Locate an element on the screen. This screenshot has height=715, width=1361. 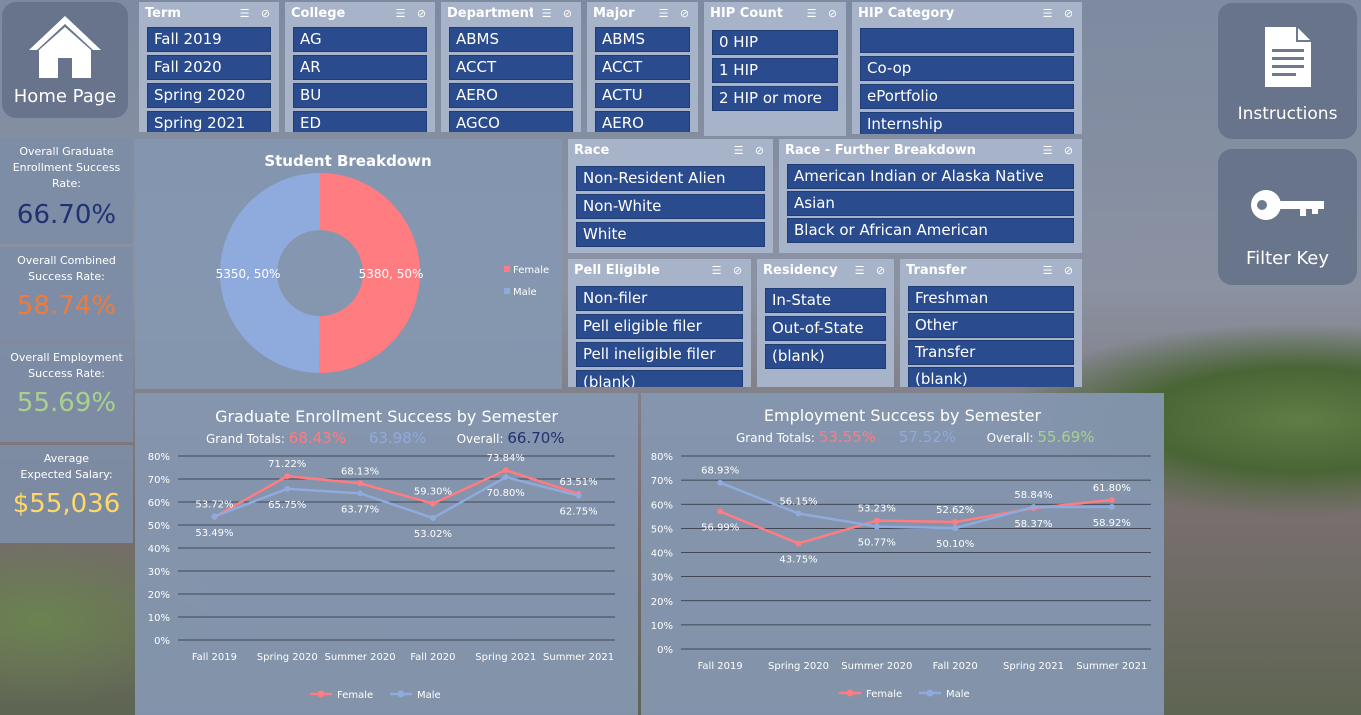
slicer-item: Co-op is located at coordinates (967, 68).